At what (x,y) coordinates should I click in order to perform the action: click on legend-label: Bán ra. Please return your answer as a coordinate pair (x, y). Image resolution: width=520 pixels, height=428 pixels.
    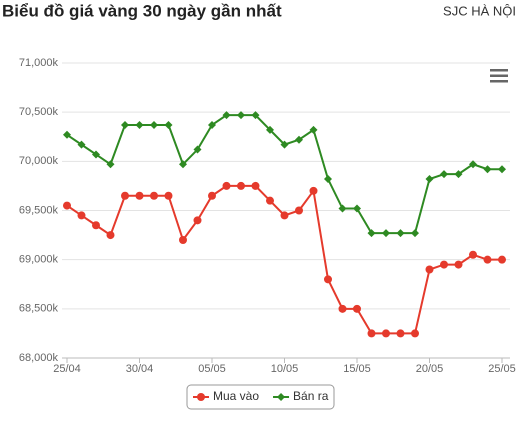
    Looking at the image, I should click on (311, 396).